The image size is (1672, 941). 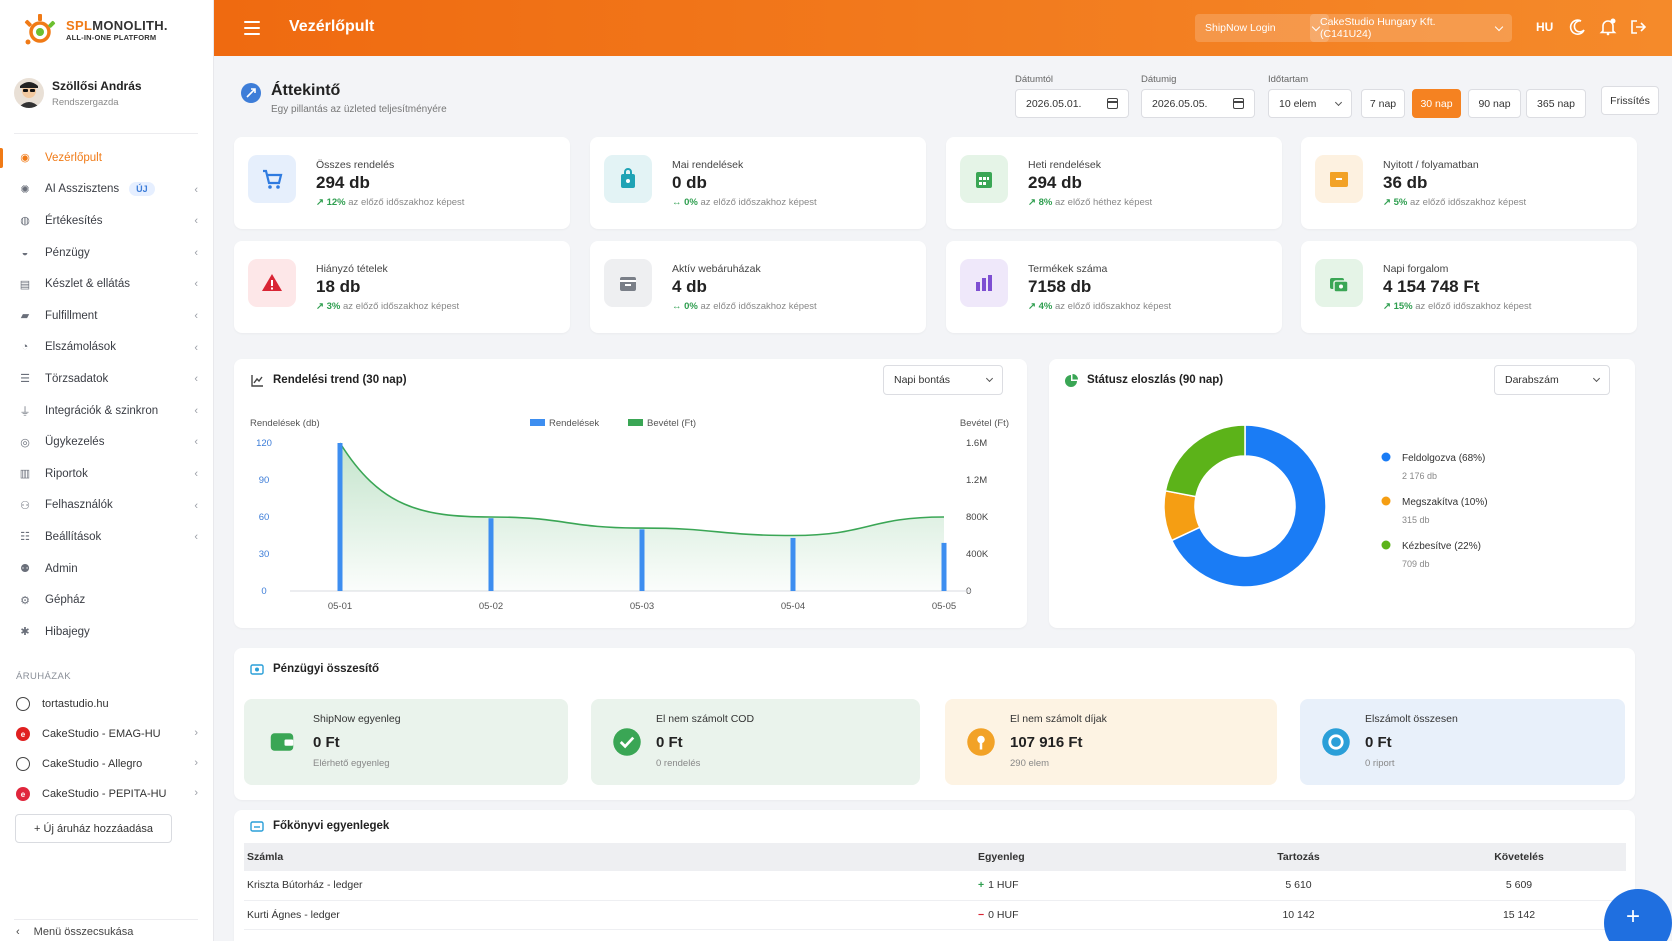 I want to click on sidebar-item-torzsadatok: ☰ Törzsadatok ‹, so click(x=107, y=379).